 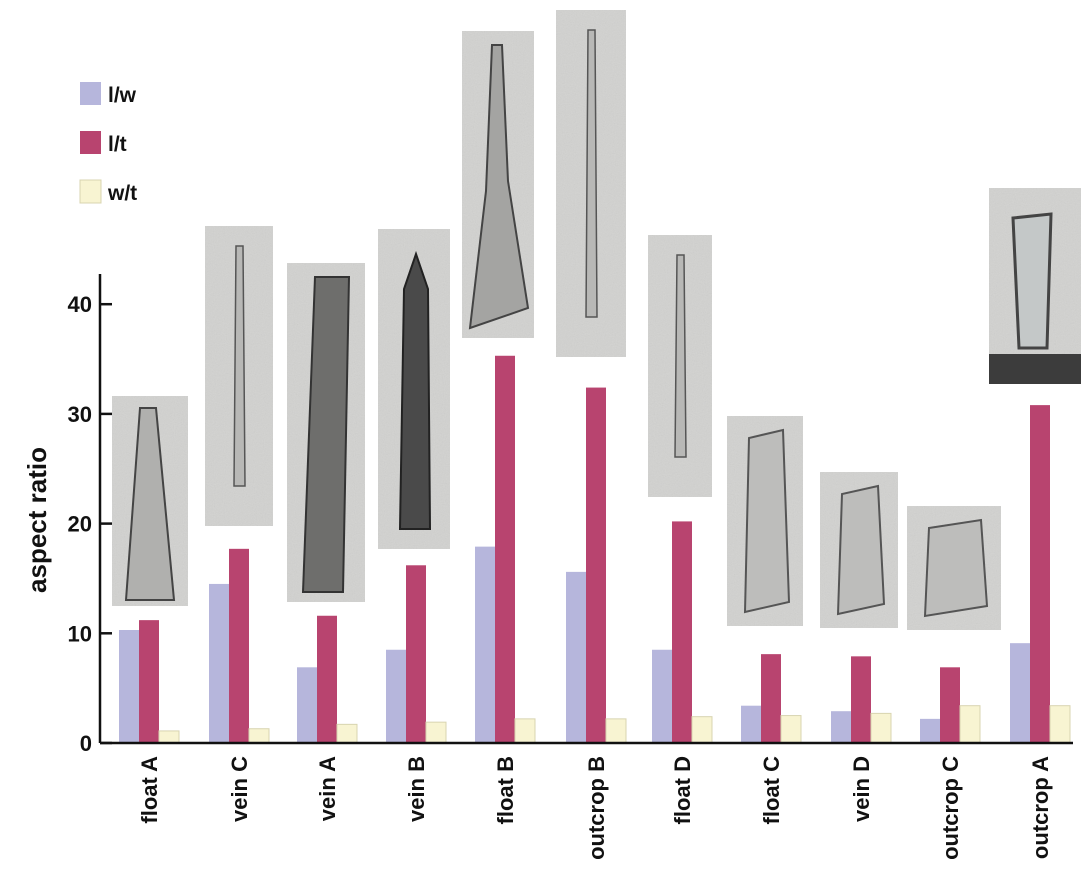 I want to click on y-axis-title: aspect ratio, so click(x=37, y=520).